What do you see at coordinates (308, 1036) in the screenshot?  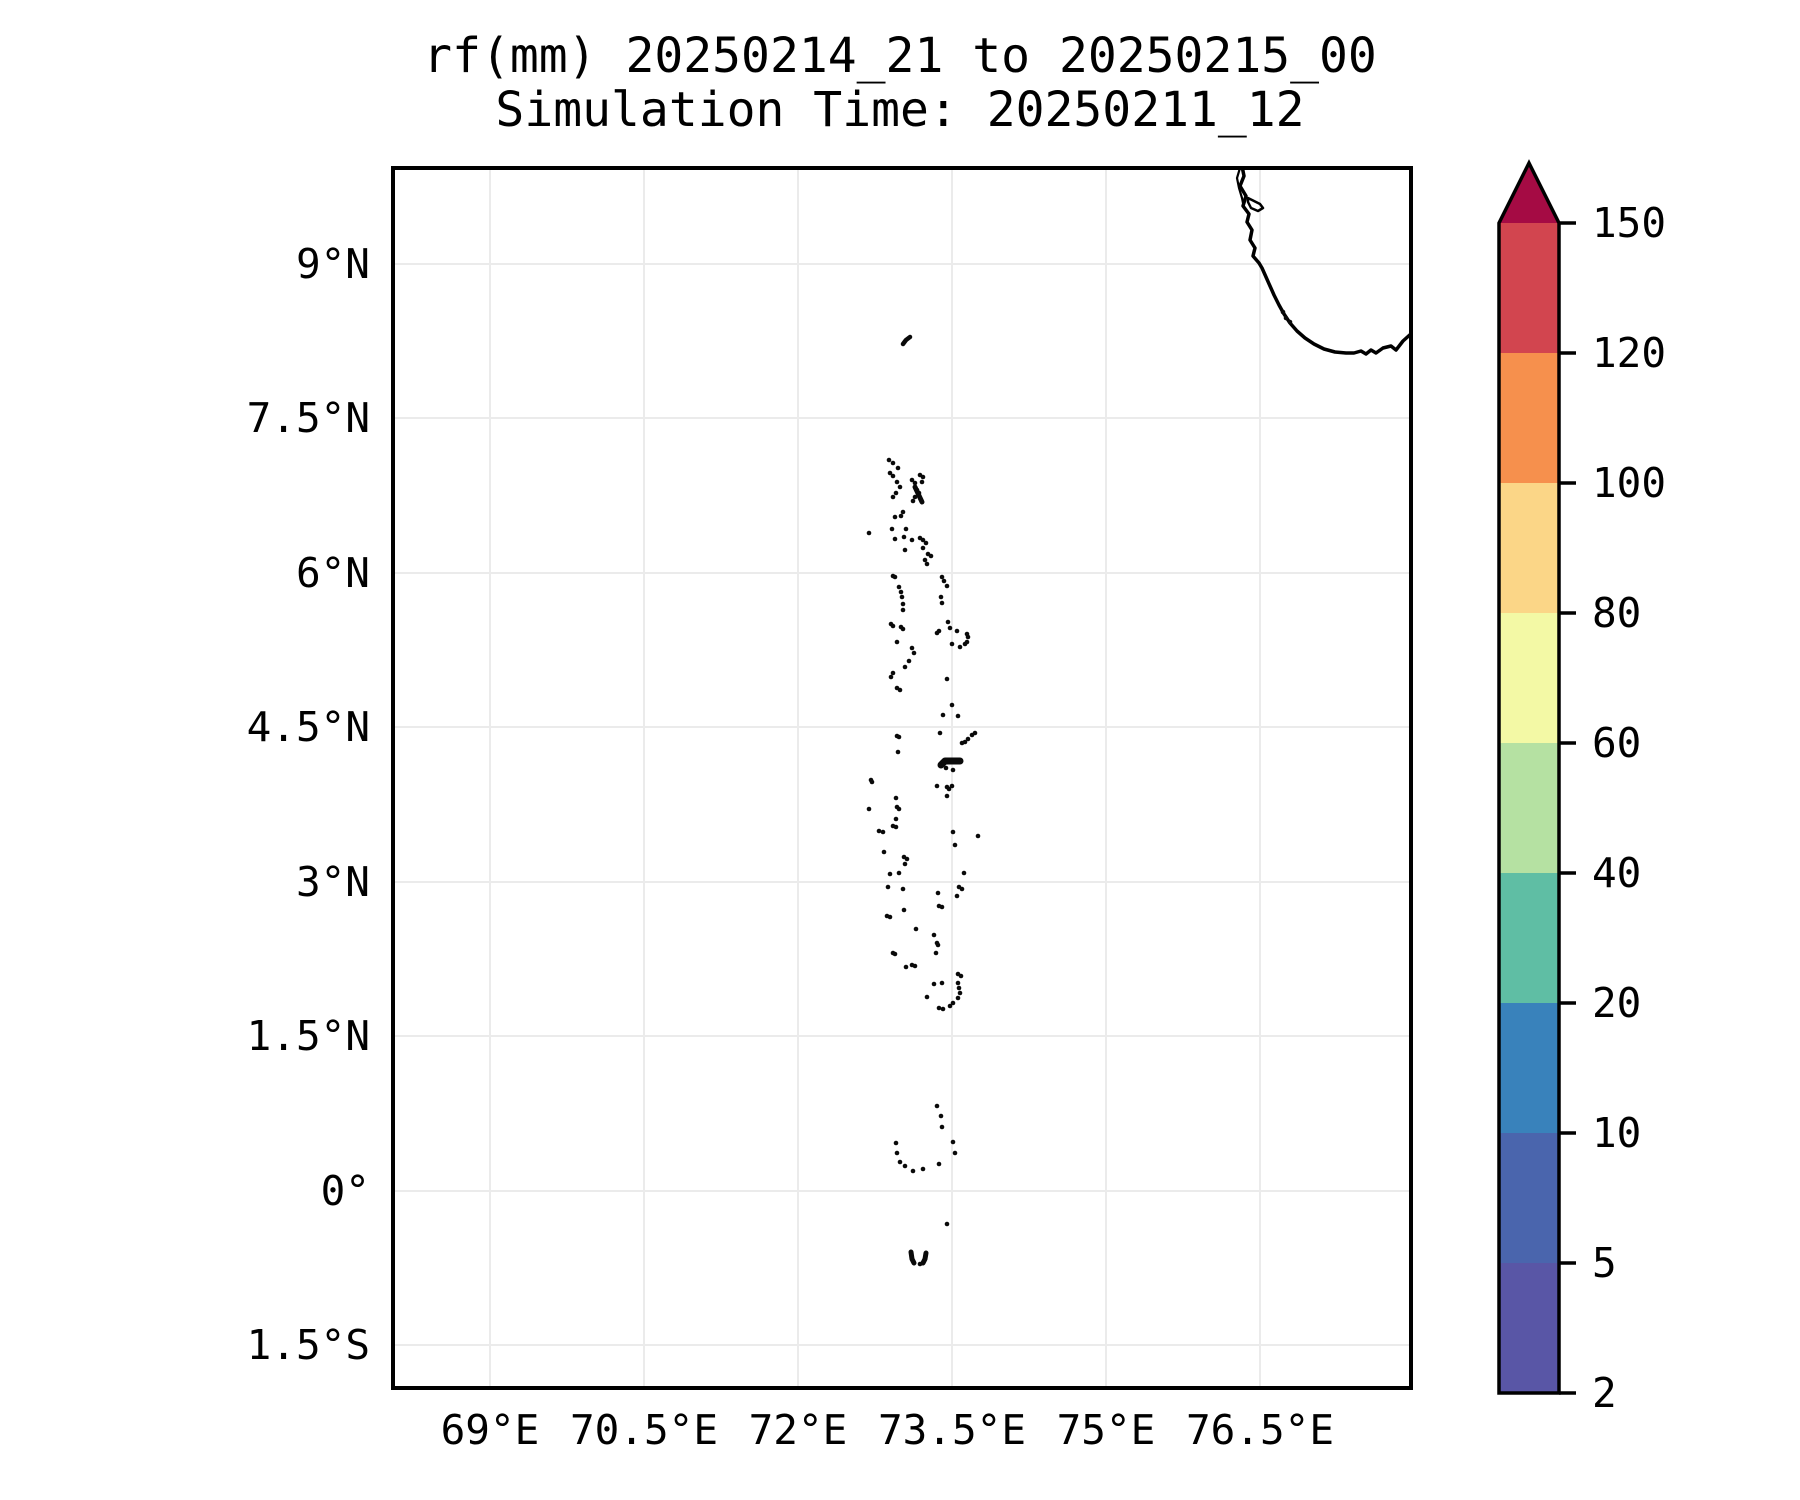 I see `y-tick-label: 1.5°N` at bounding box center [308, 1036].